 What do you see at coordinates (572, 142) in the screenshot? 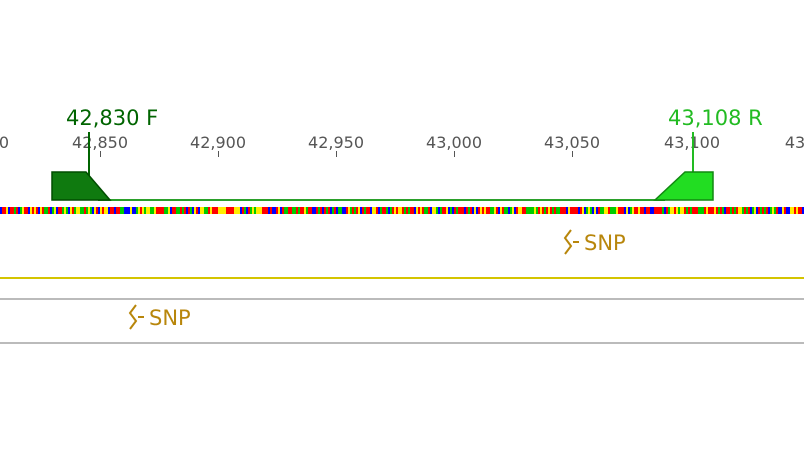
I see `ruler-tick-label: 43,050` at bounding box center [572, 142].